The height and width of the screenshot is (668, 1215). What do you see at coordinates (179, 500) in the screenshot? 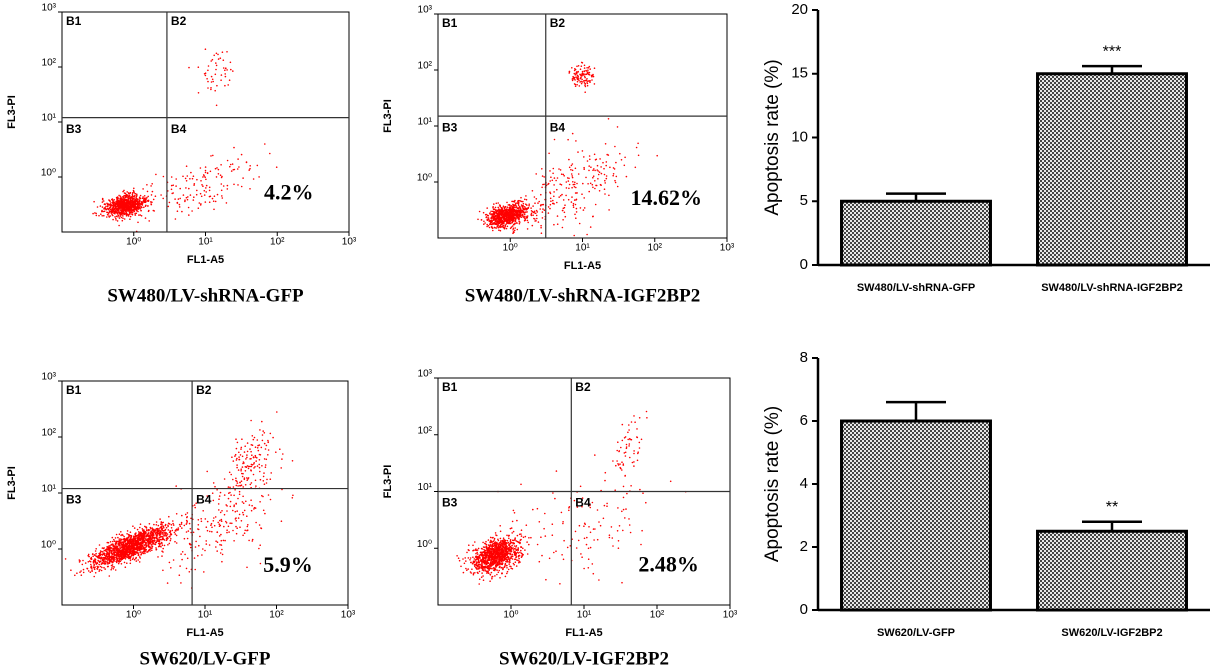
I see `event-cloud` at bounding box center [179, 500].